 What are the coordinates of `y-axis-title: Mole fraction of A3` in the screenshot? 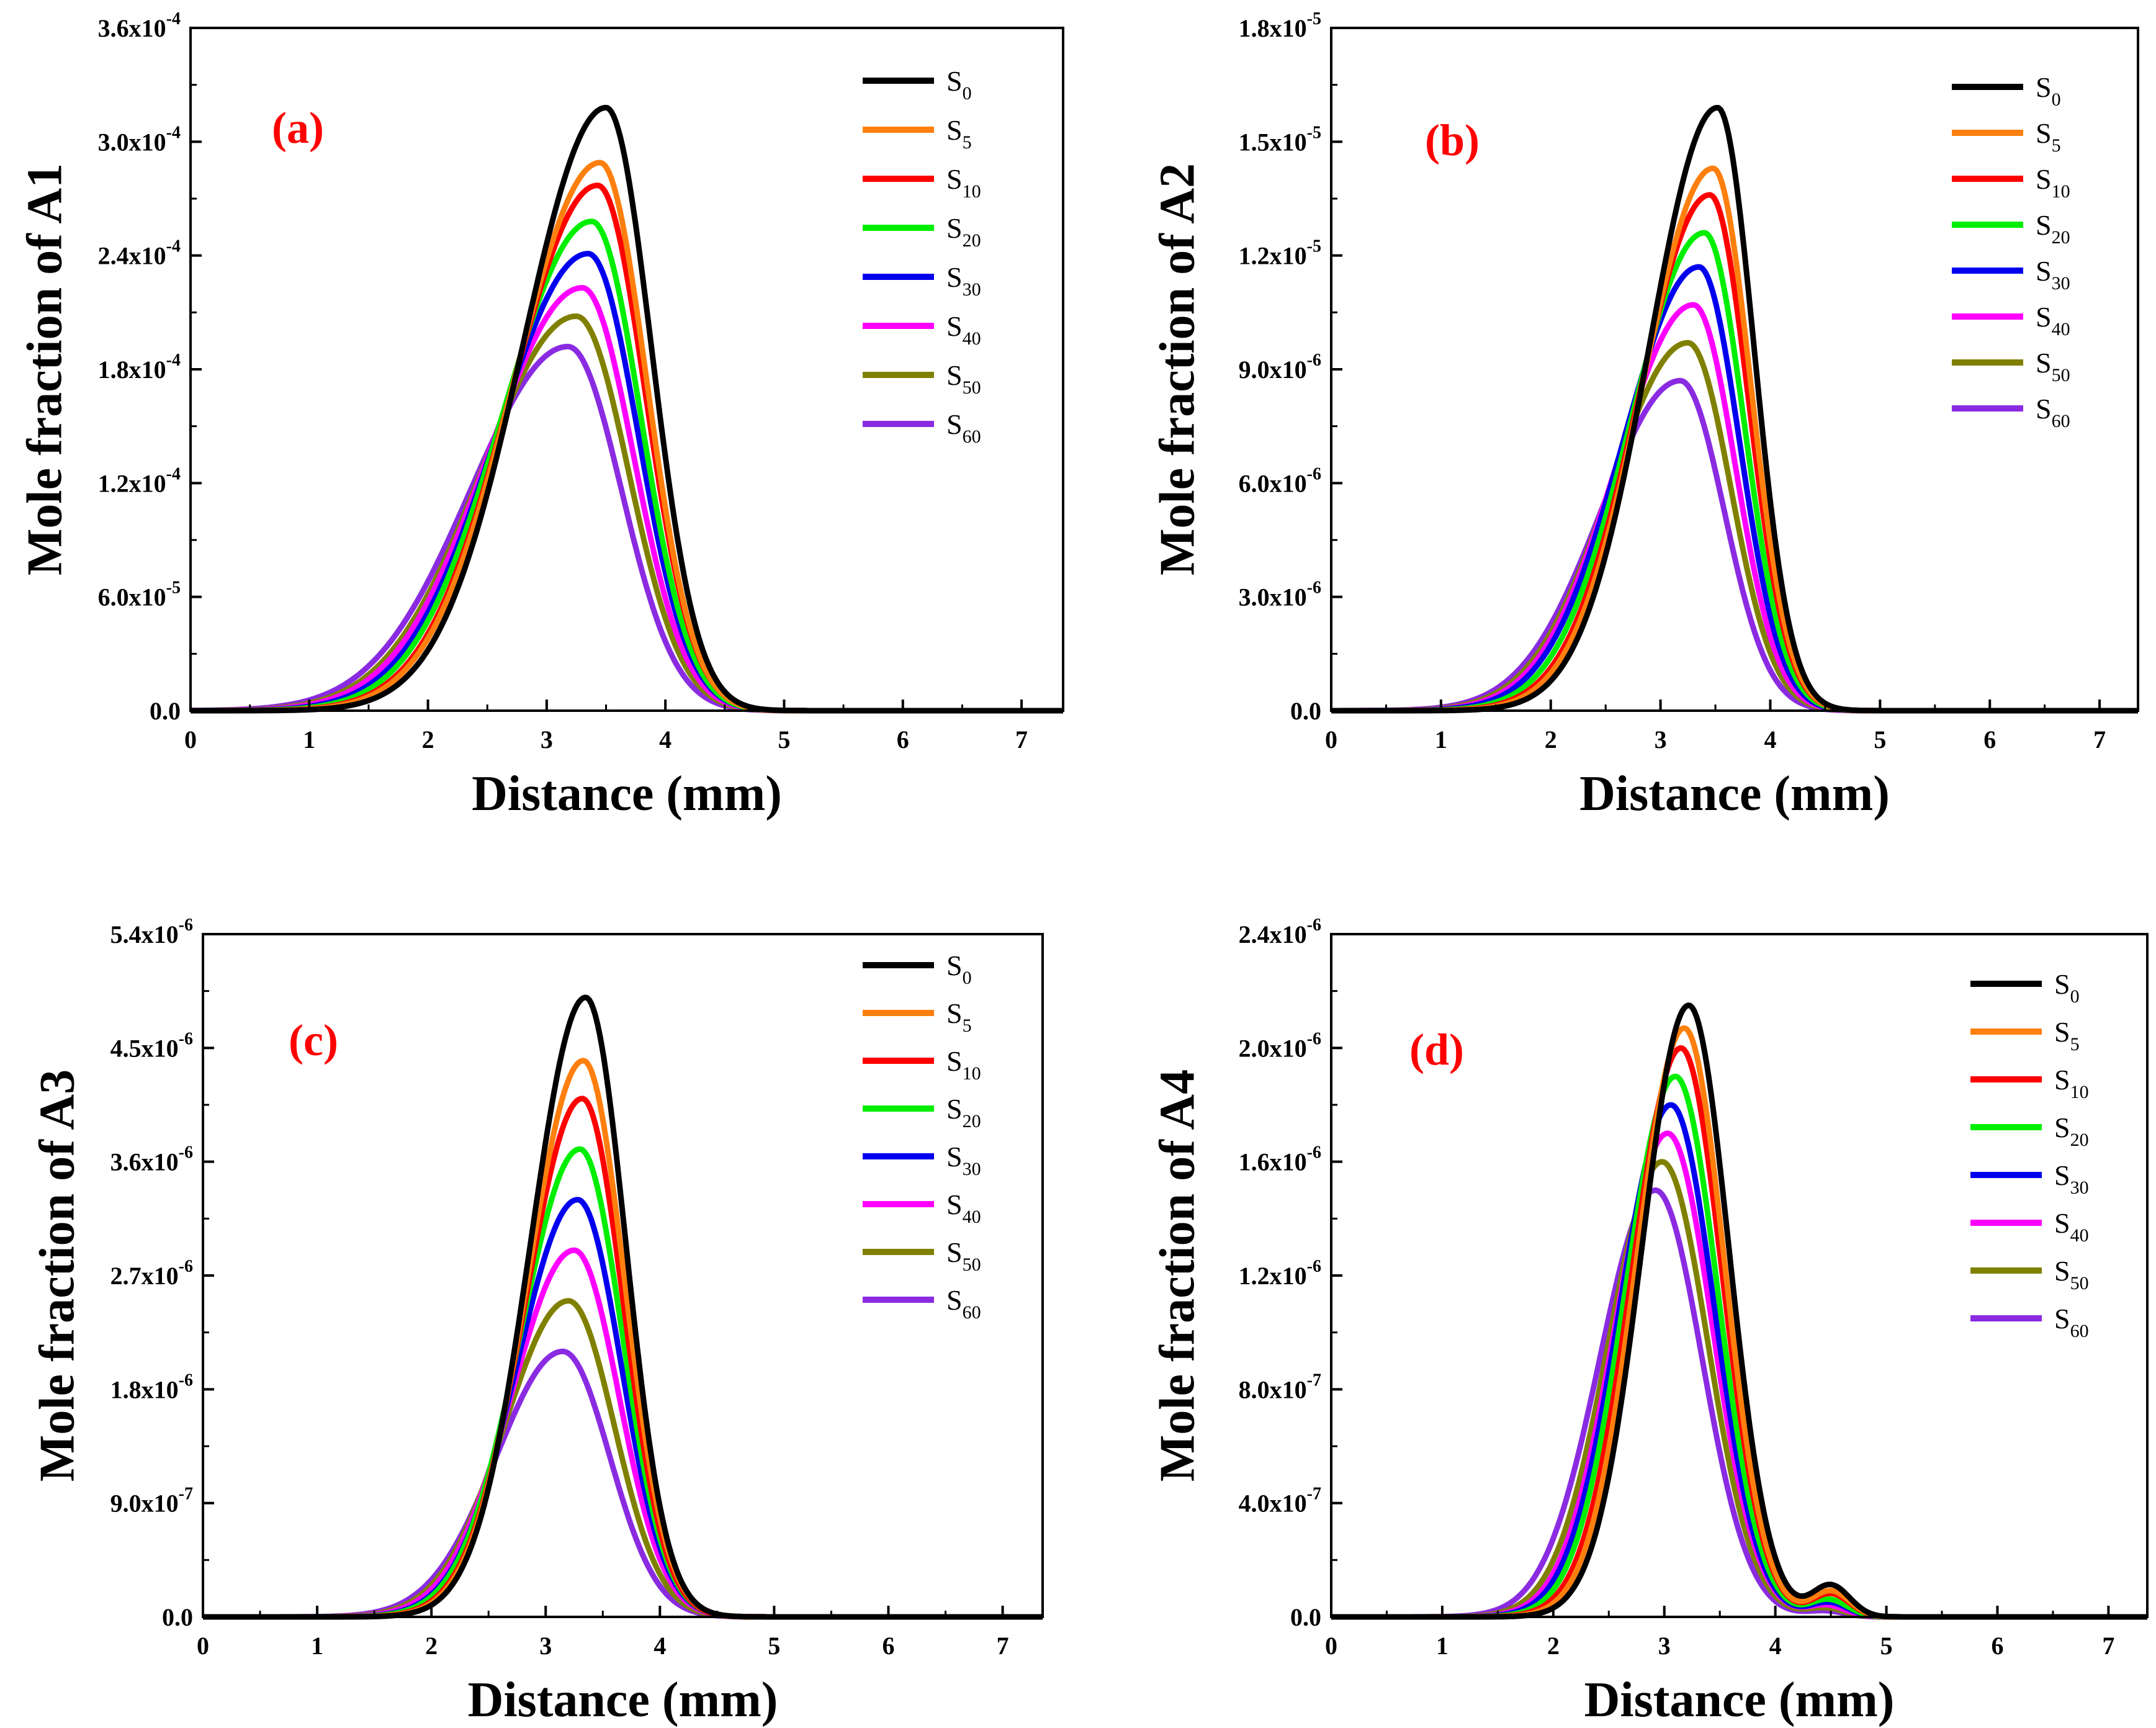 It's located at (57, 1275).